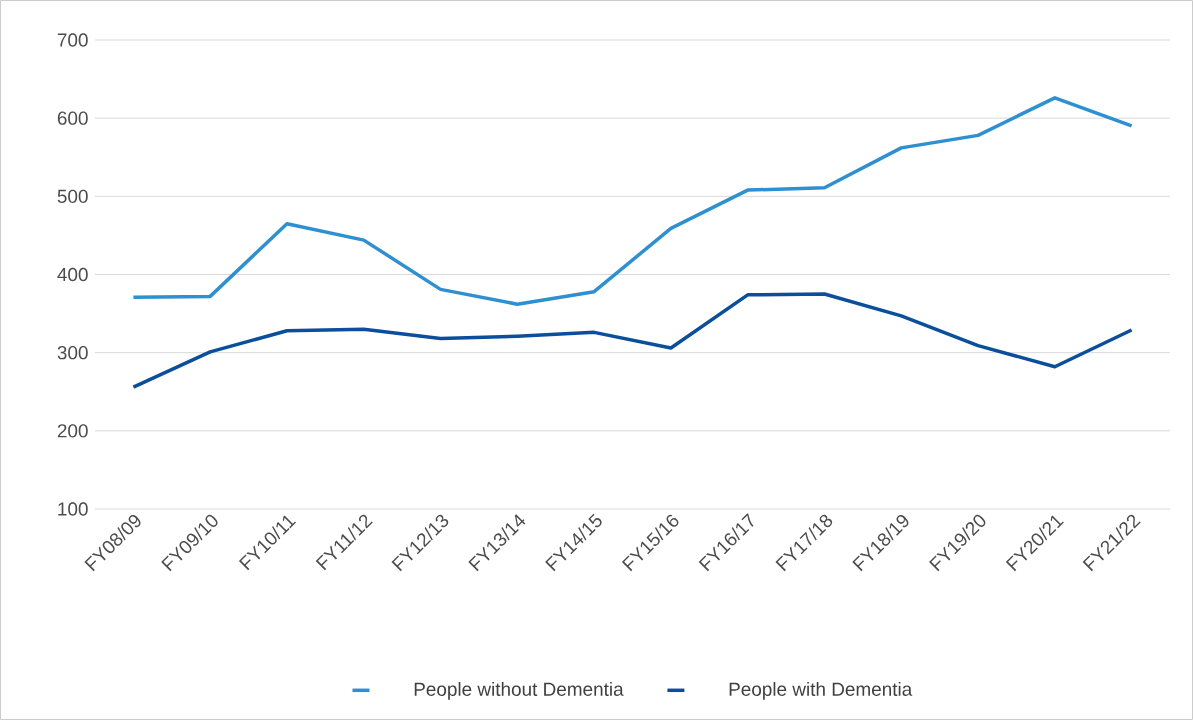 The height and width of the screenshot is (720, 1193). What do you see at coordinates (72, 274) in the screenshot?
I see `y-tick-label: 400` at bounding box center [72, 274].